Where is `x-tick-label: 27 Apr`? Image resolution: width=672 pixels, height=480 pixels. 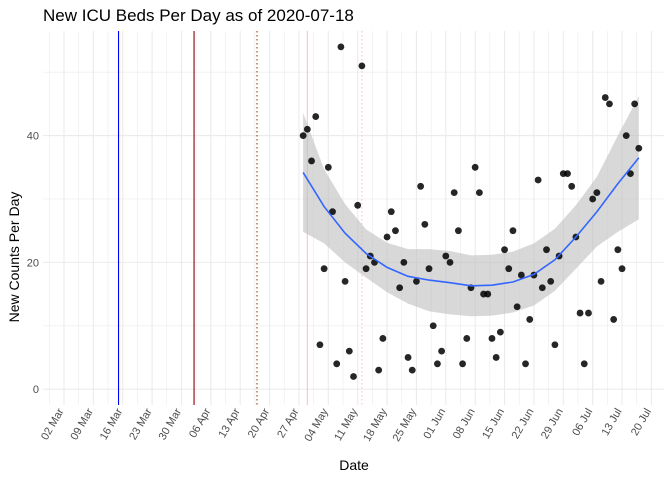
x-tick-label: 27 Apr is located at coordinates (288, 423).